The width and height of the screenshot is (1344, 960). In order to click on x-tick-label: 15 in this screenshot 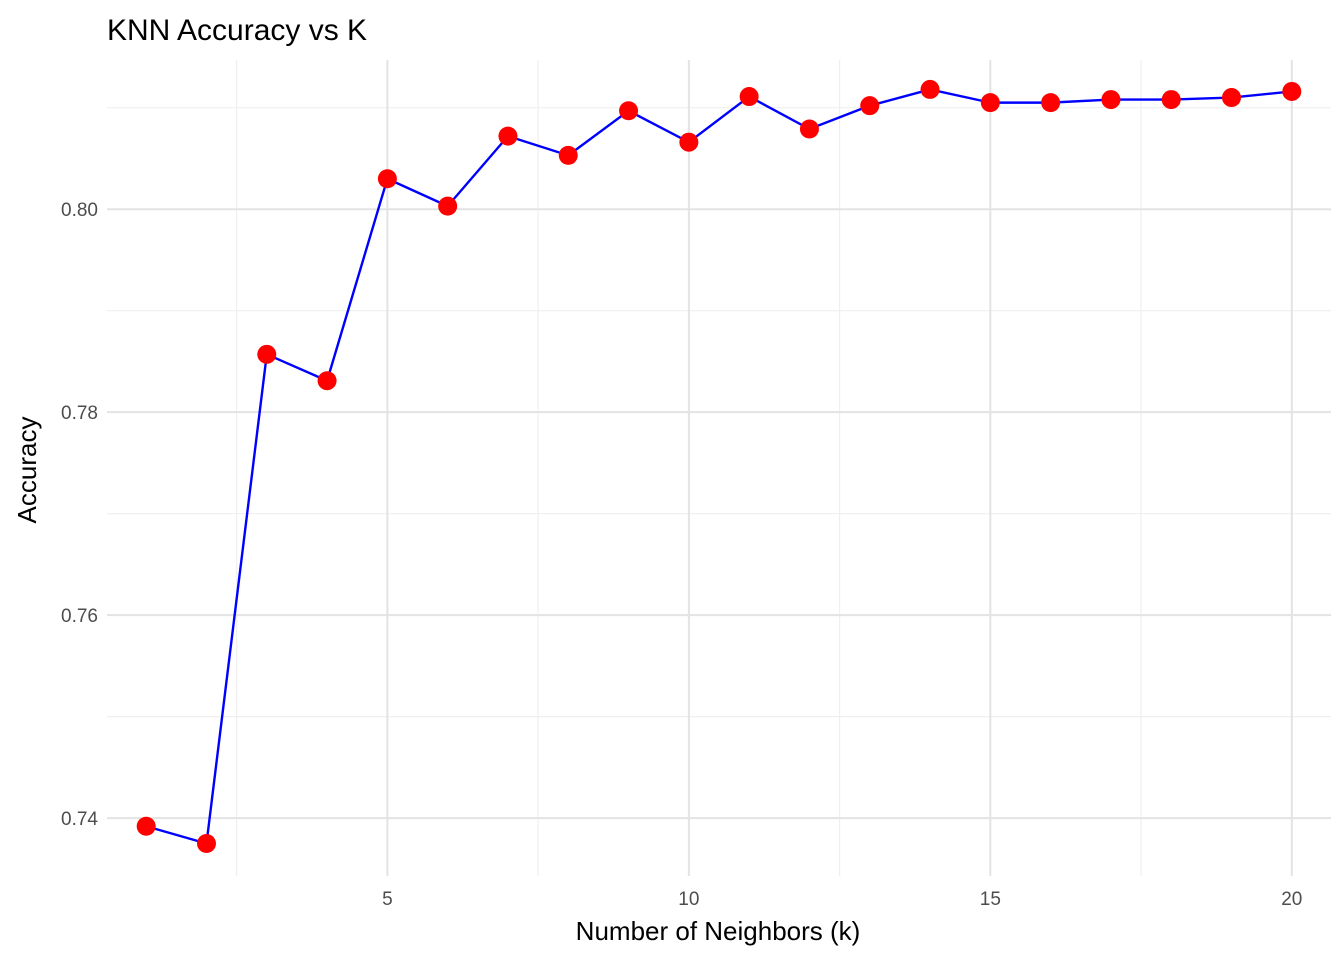, I will do `click(990, 899)`.